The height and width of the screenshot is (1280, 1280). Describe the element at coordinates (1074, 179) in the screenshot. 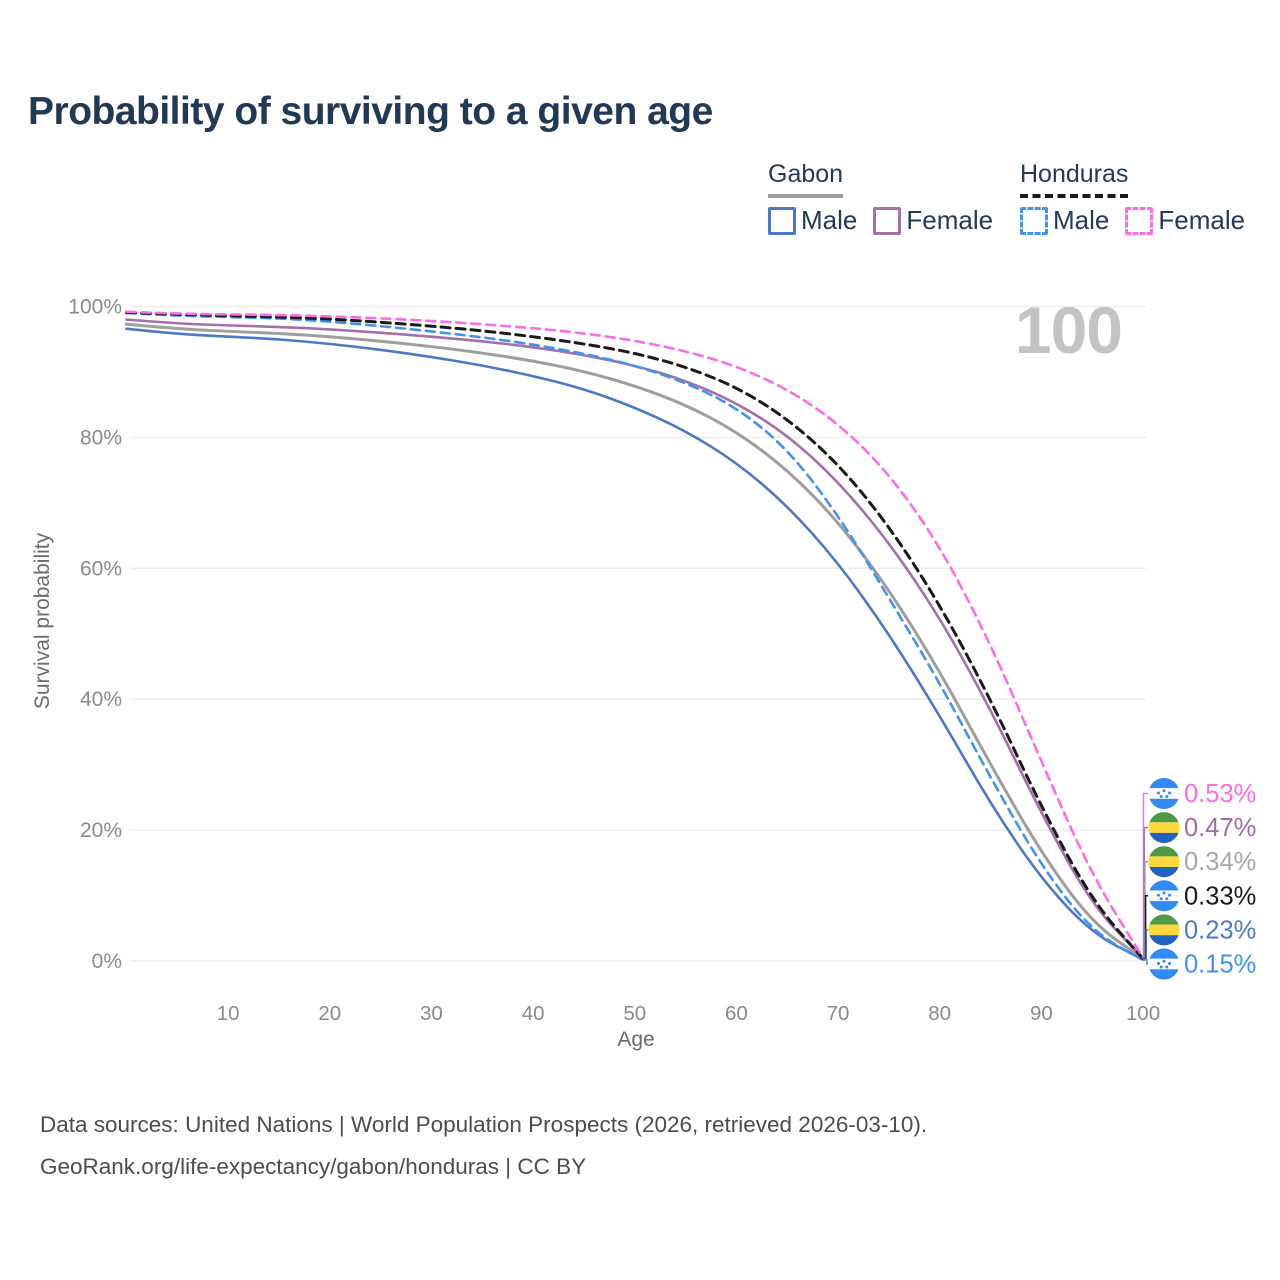

I see `legend-honduras-header: Honduras` at that location.